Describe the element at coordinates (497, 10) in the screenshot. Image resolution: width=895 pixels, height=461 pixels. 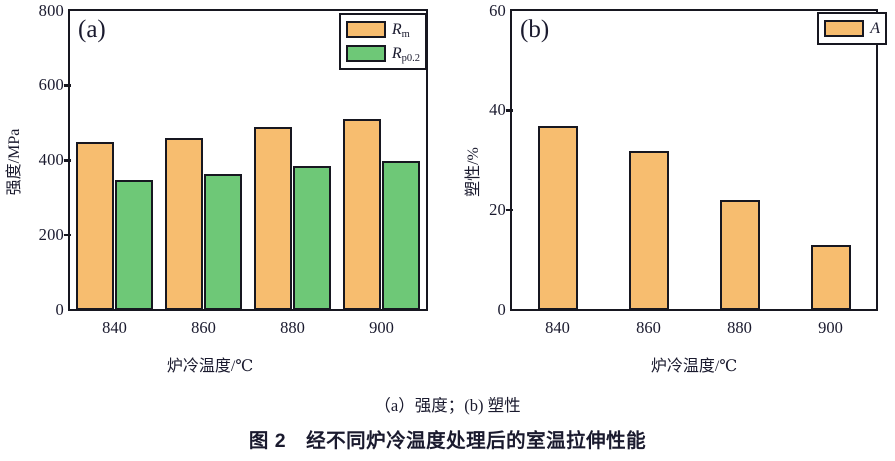
I see `y-tick-label: 60` at that location.